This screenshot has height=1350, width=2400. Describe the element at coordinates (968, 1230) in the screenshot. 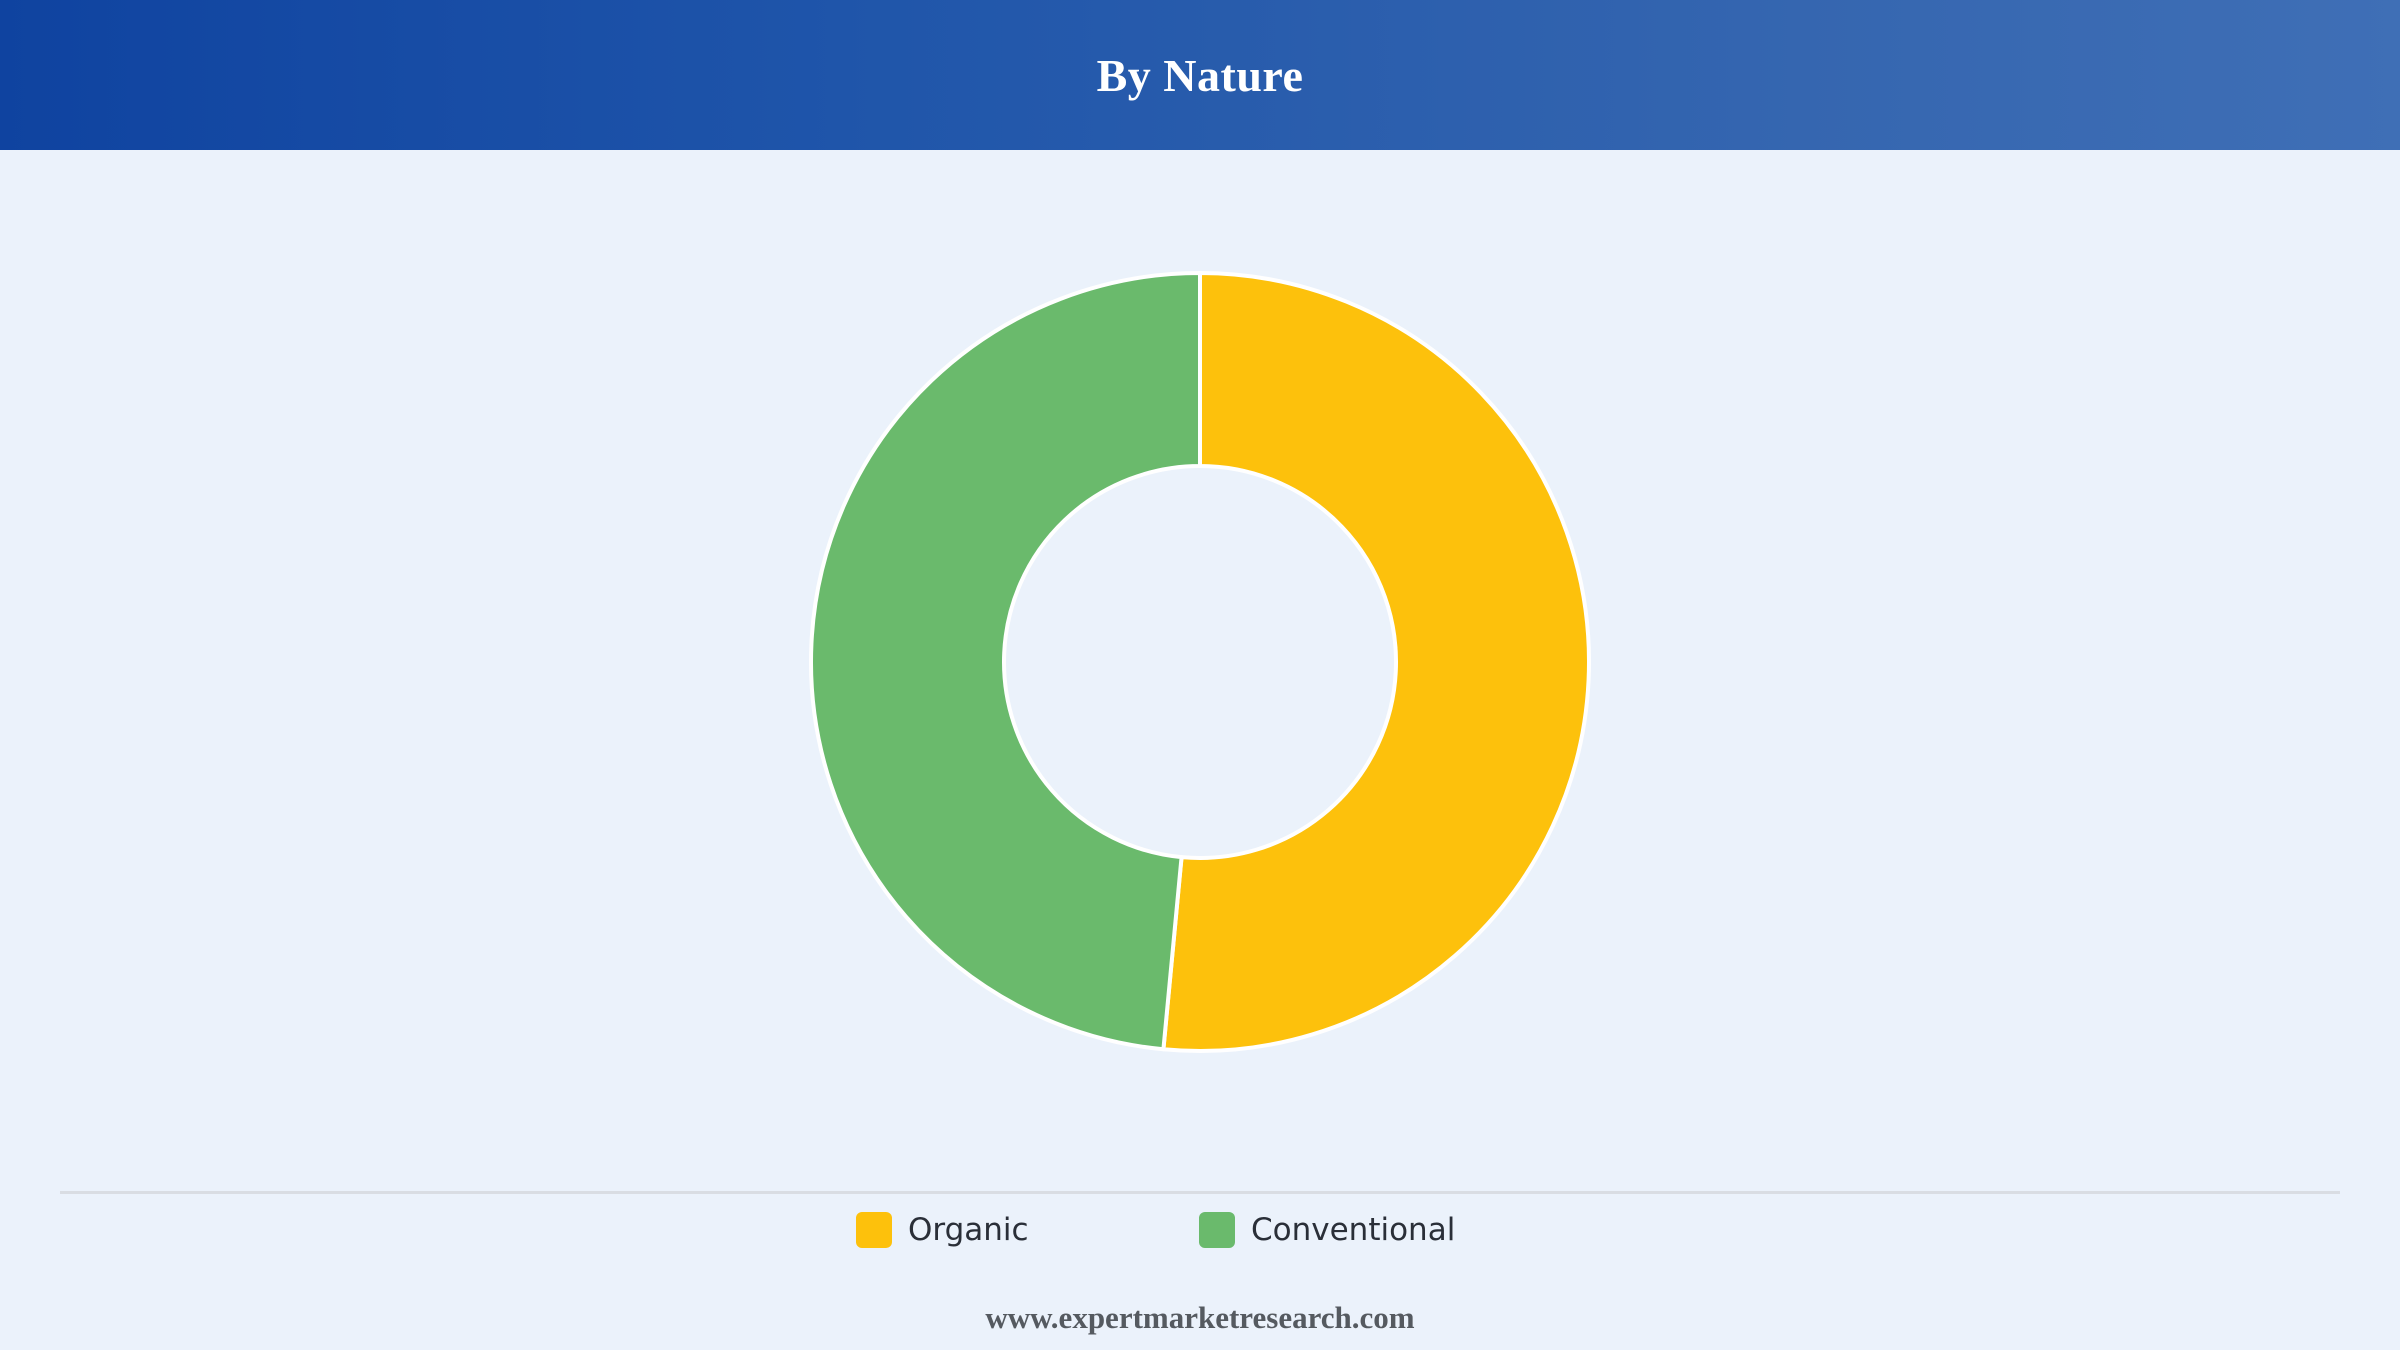

I see `legend-label-organic: Organic` at that location.